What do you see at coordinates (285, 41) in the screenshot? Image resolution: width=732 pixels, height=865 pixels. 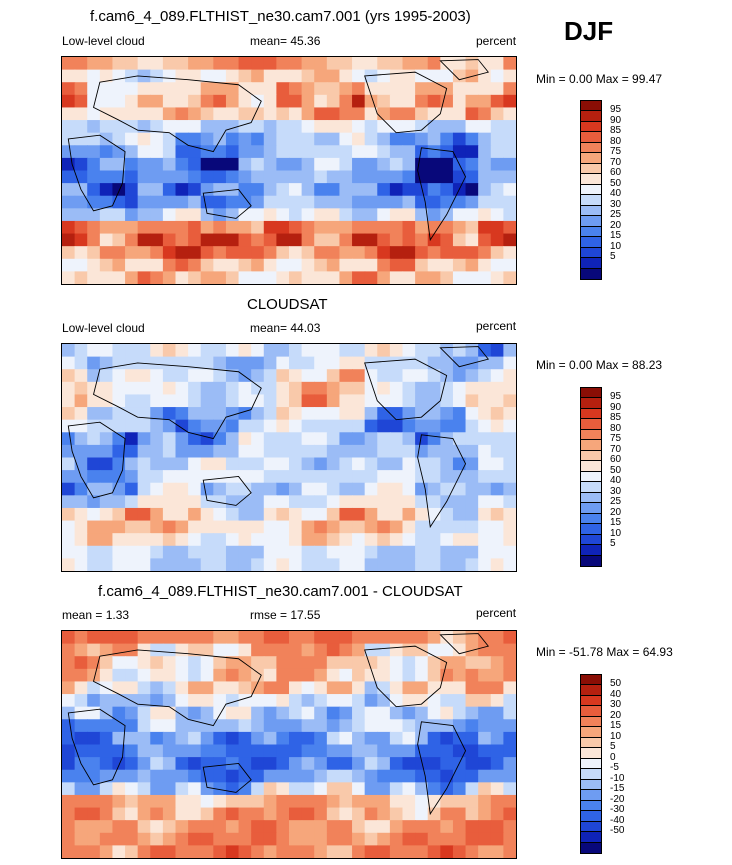 I see `panel-1-mean: mean= 45.36` at bounding box center [285, 41].